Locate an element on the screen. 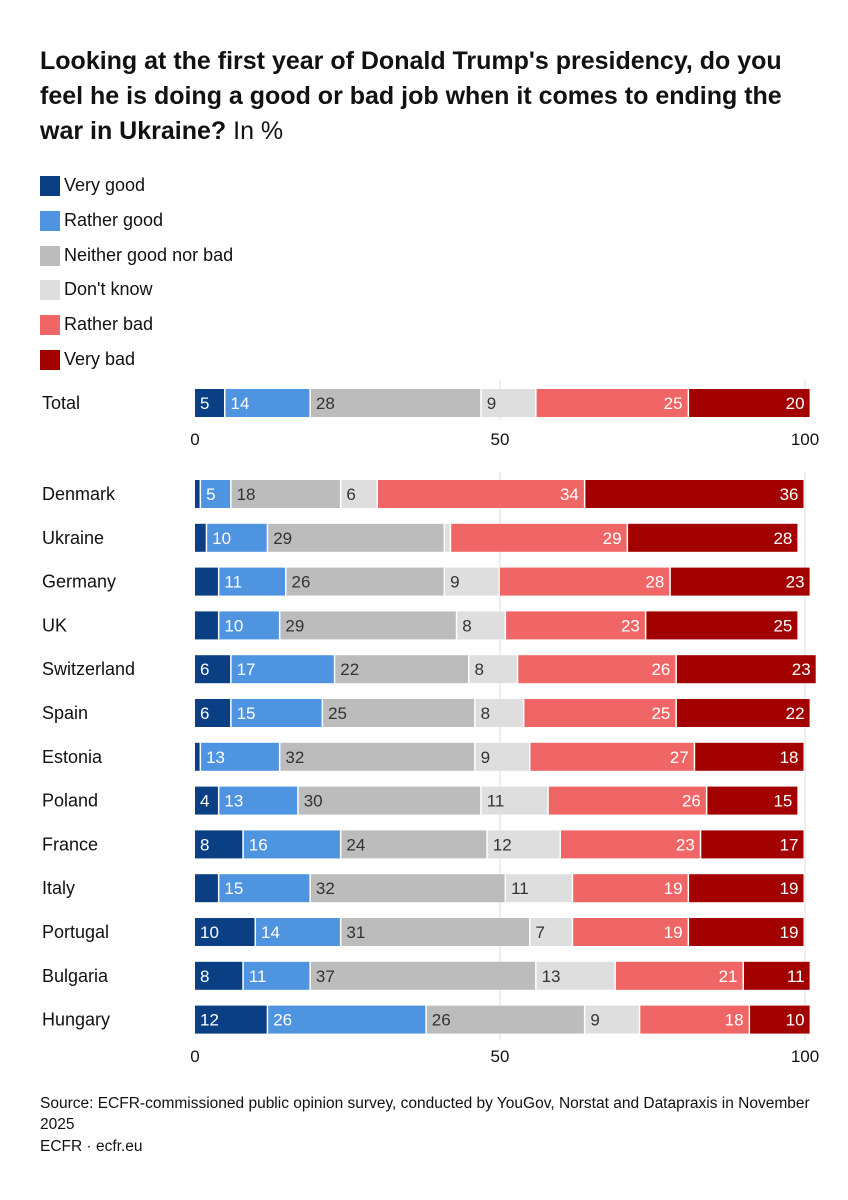  data-label: 7 is located at coordinates (540, 932).